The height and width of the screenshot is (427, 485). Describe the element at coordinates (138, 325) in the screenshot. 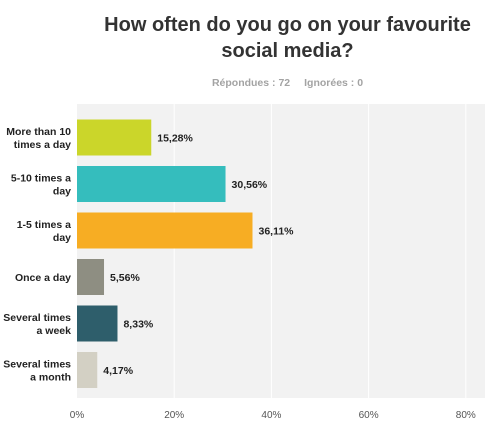

I see `value-label: 8,33%` at that location.